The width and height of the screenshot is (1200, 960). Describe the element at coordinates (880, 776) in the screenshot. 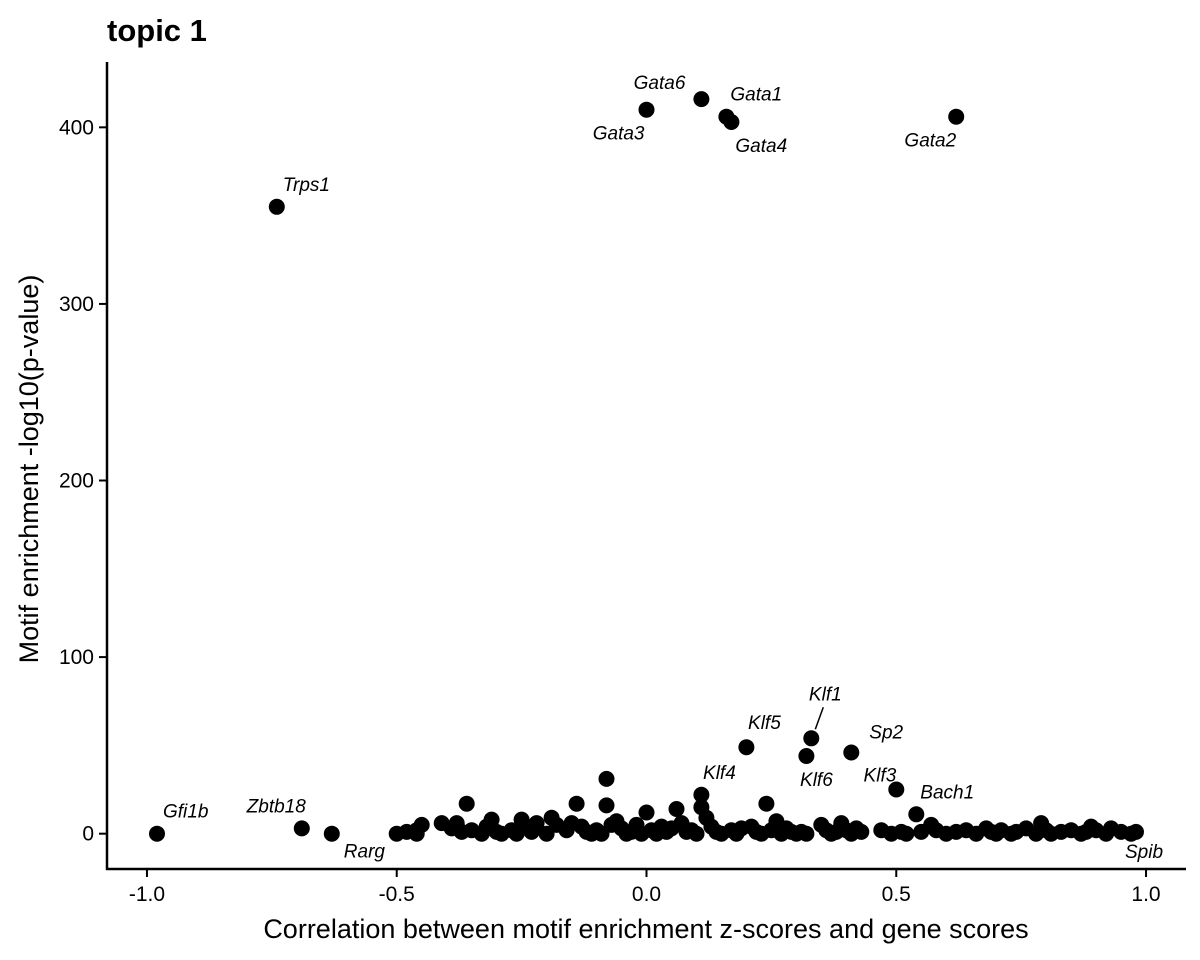

I see `point-label-klf3: Klf3` at that location.